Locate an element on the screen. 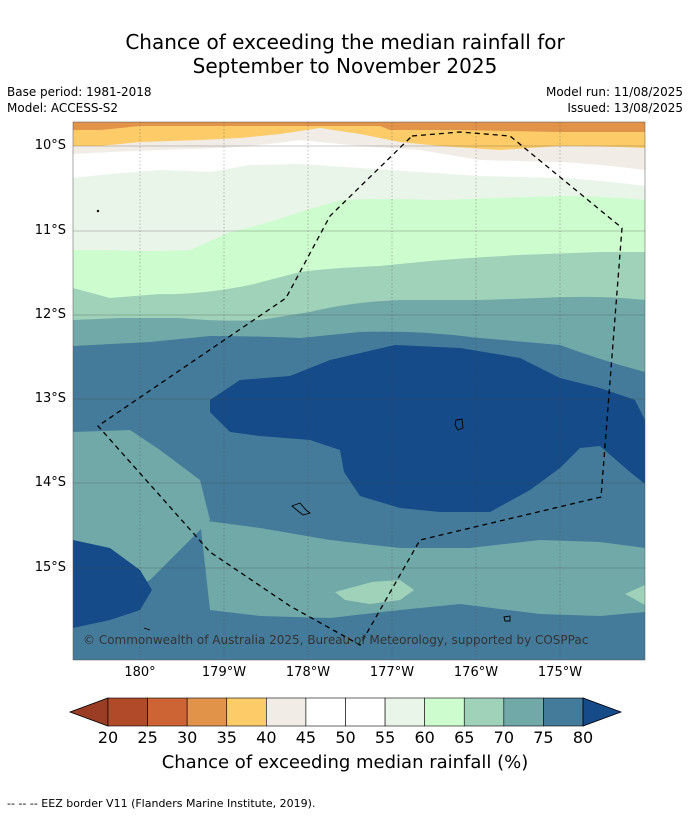 This screenshot has width=690, height=816. island-southwest is located at coordinates (147, 629).